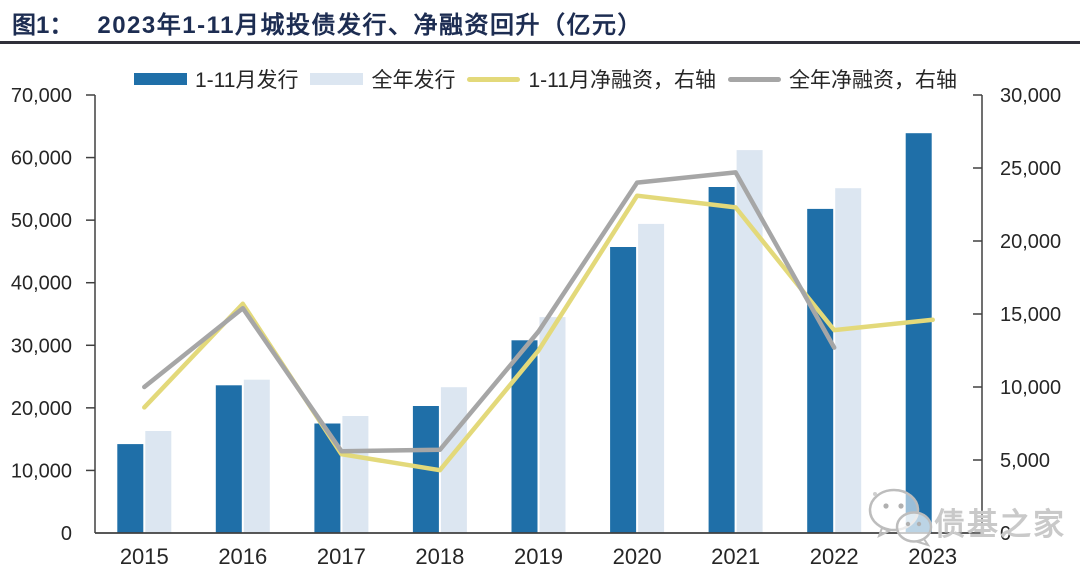 Image resolution: width=1080 pixels, height=572 pixels. Describe the element at coordinates (370, 25) in the screenshot. I see `figure-title: 2023年1-11月城投债发行、净融资回升（亿元）` at that location.